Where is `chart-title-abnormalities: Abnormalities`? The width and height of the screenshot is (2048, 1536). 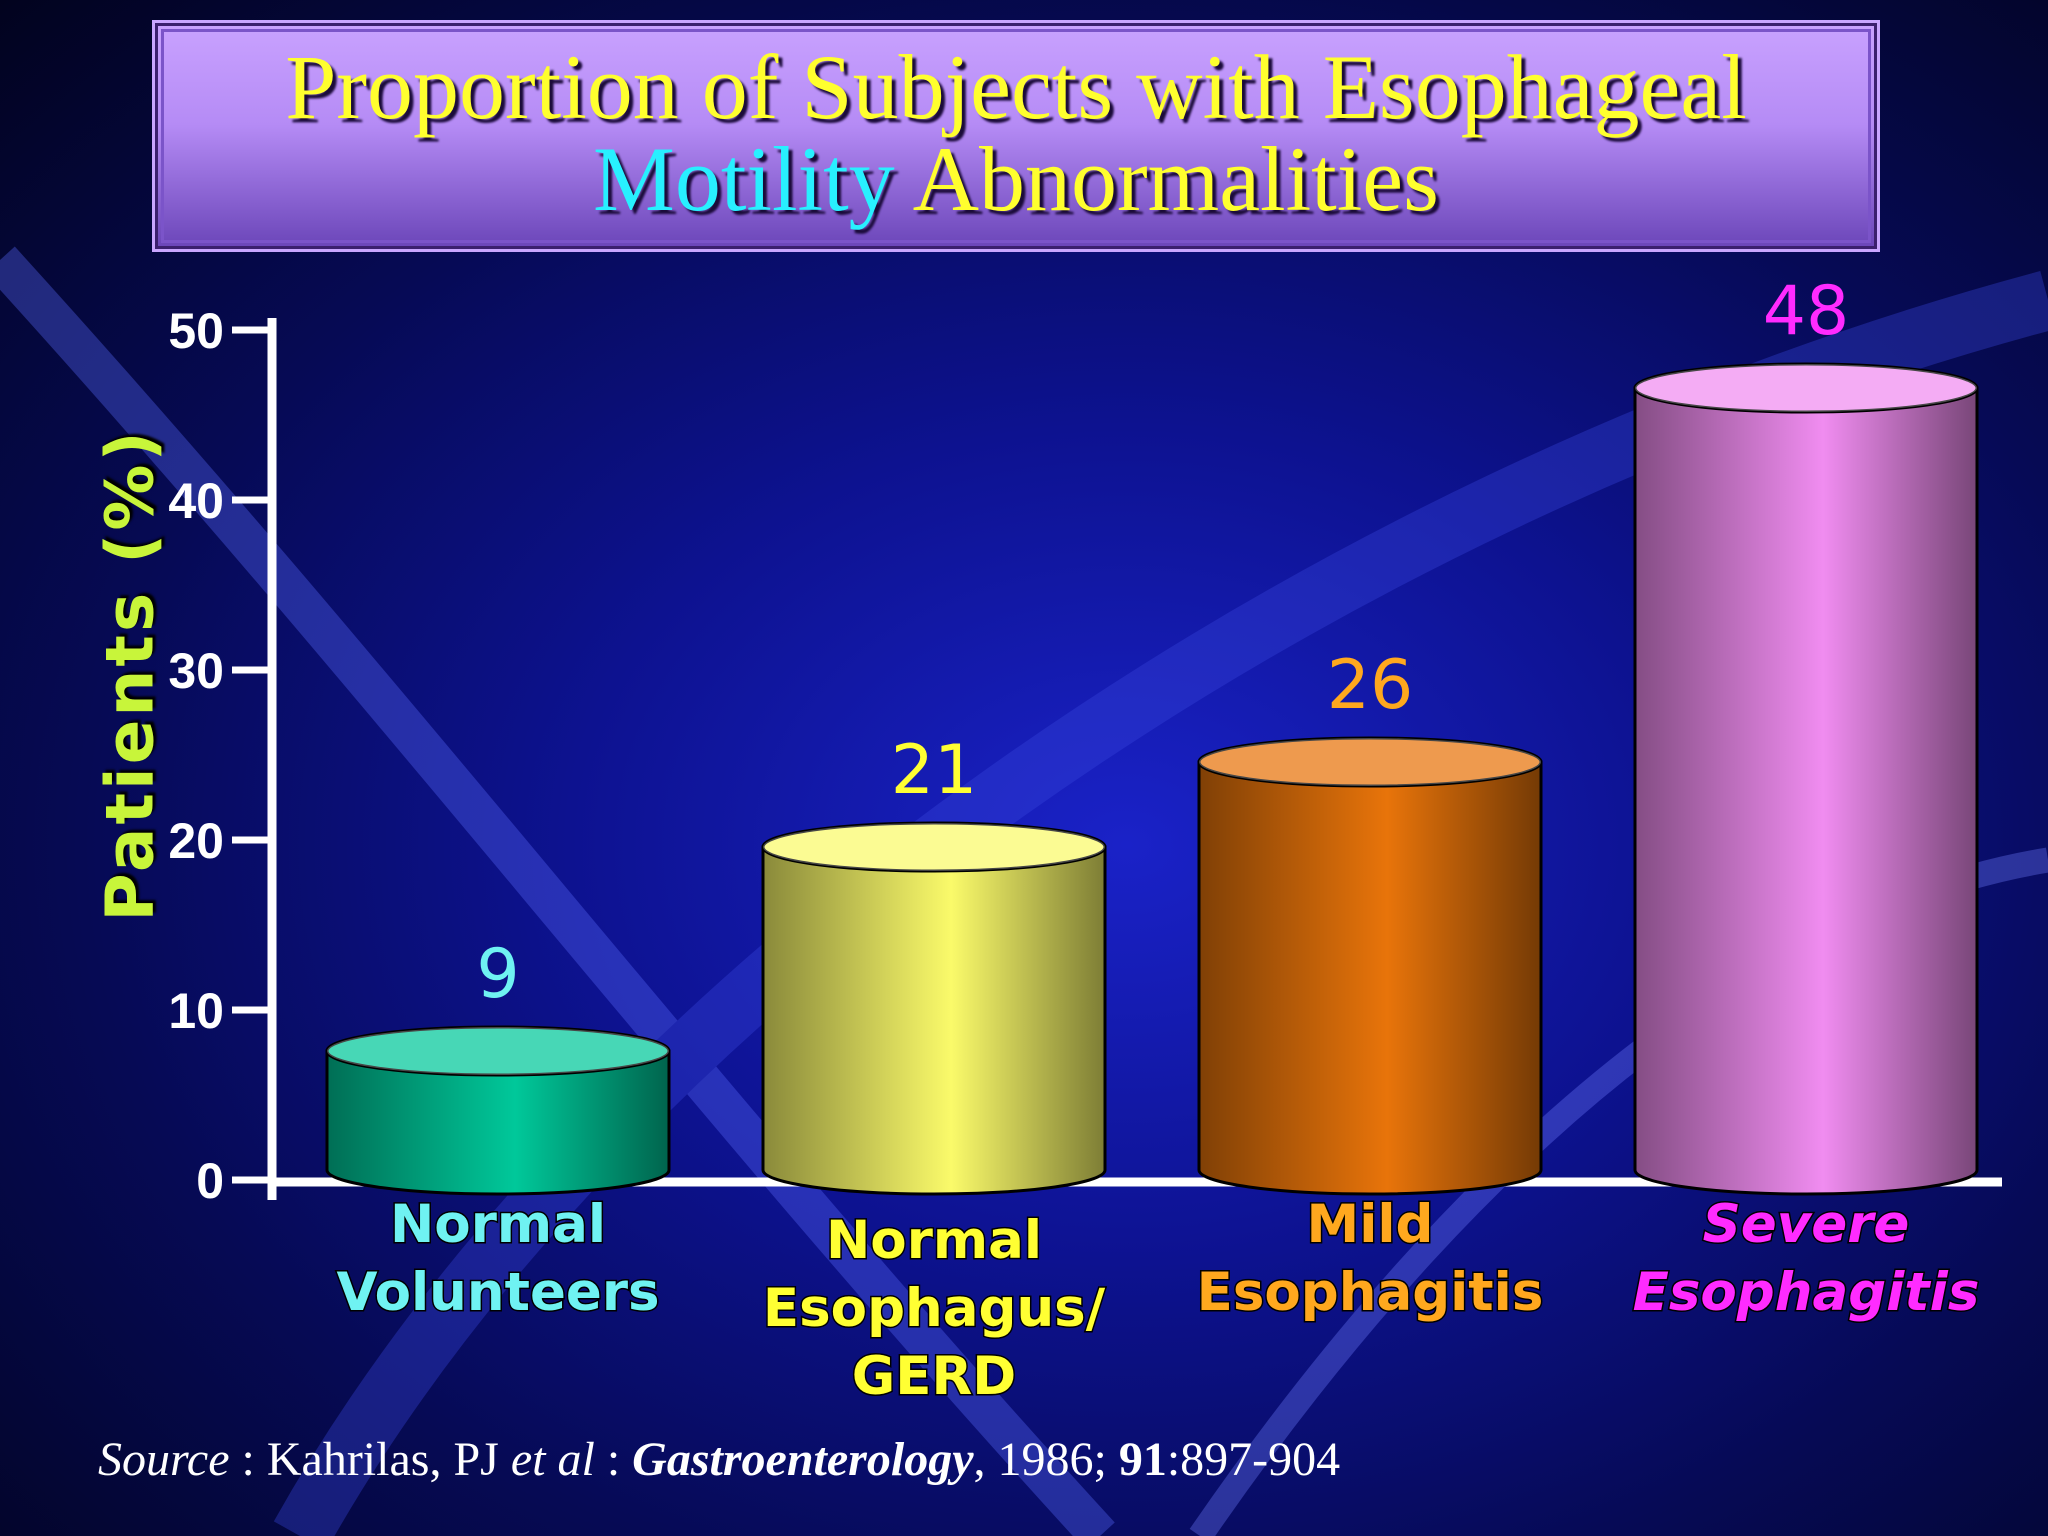
chart-title-abnormalities: Abnormalities is located at coordinates (1166, 179).